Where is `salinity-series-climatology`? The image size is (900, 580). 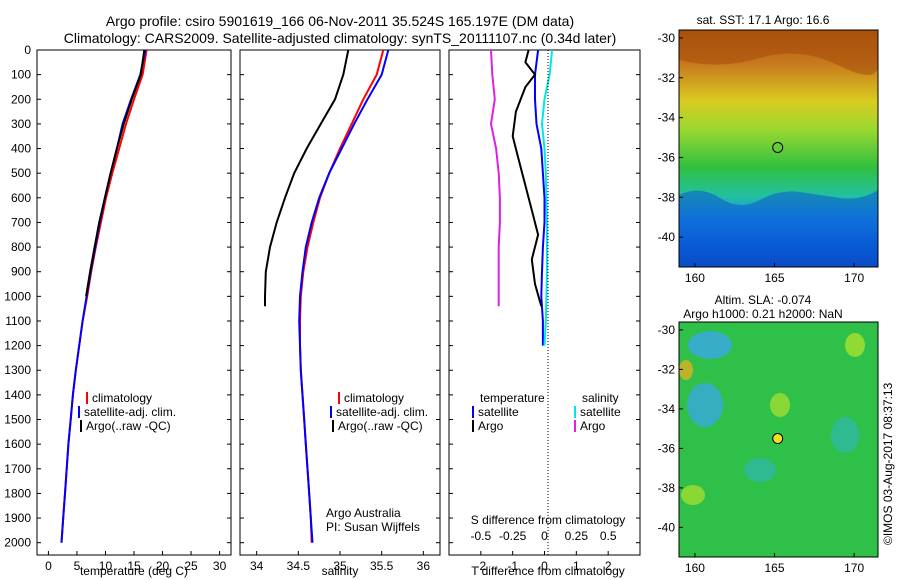 salinity-series-climatology is located at coordinates (342, 296).